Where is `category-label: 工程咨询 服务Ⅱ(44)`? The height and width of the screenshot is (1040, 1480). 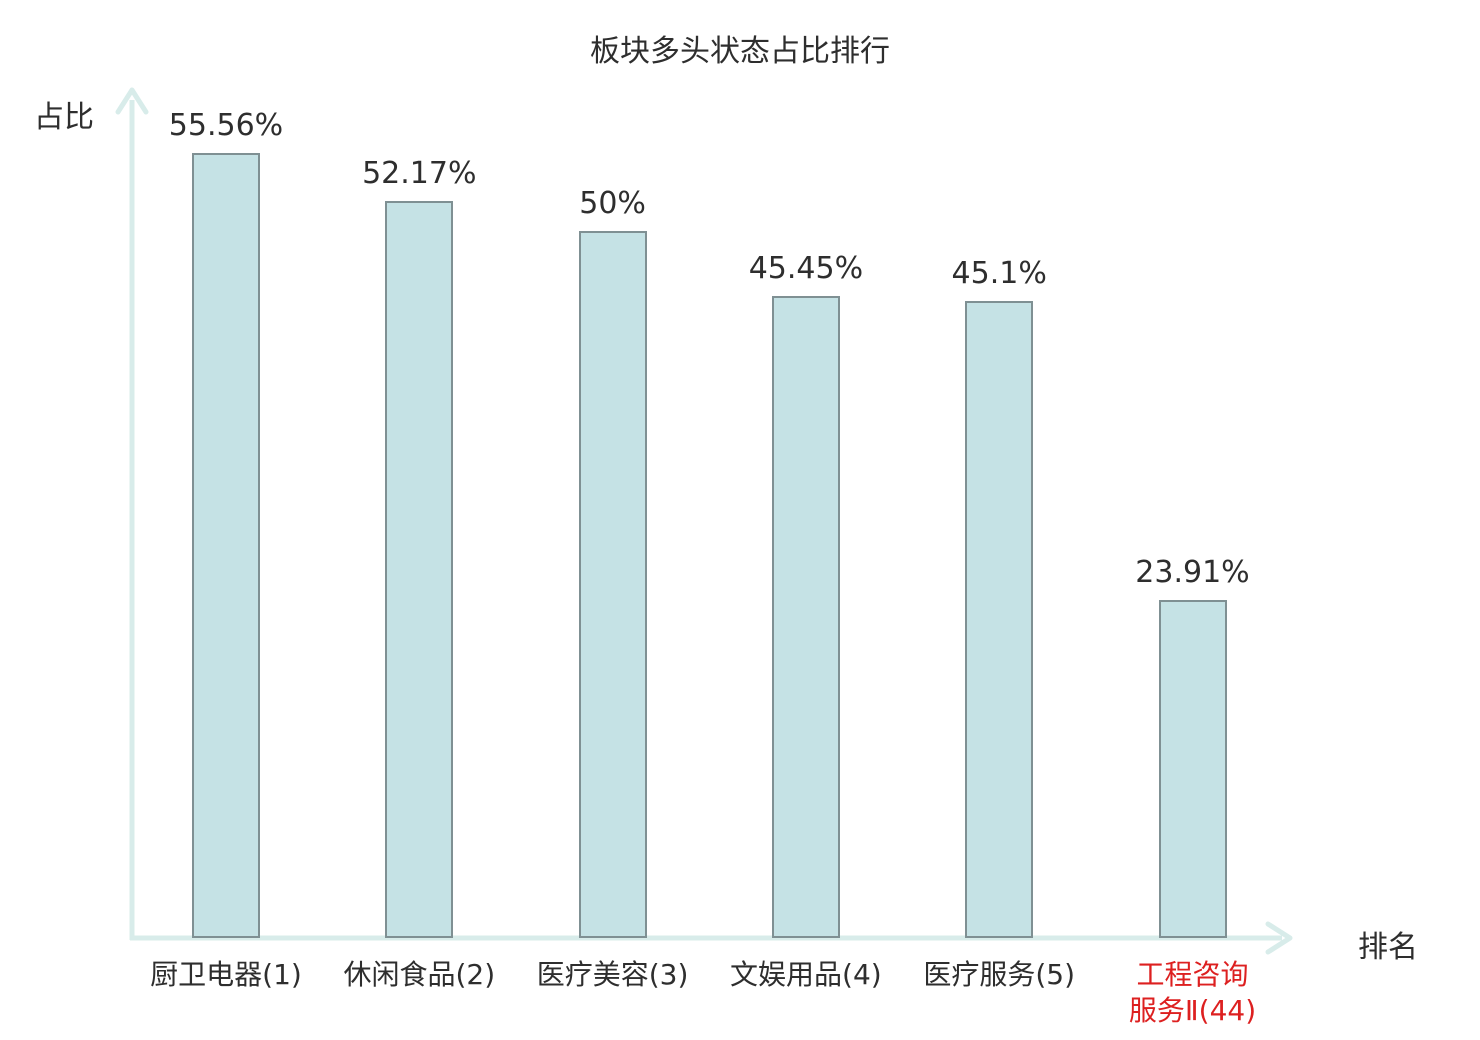
category-label: 工程咨询 服务Ⅱ(44) is located at coordinates (1192, 993).